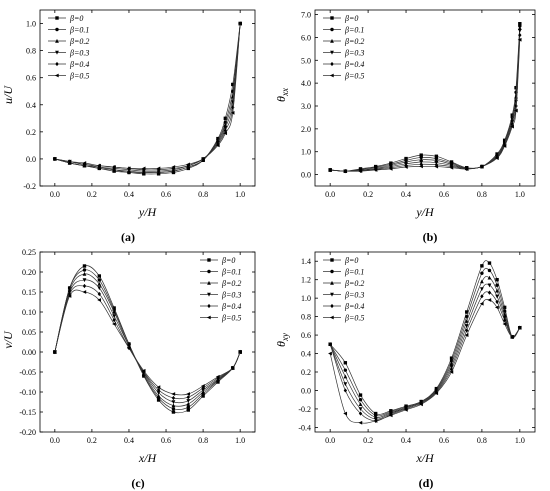 This screenshot has height=491, width=550. I want to click on y-tick-label: 0.2, so click(306, 372).